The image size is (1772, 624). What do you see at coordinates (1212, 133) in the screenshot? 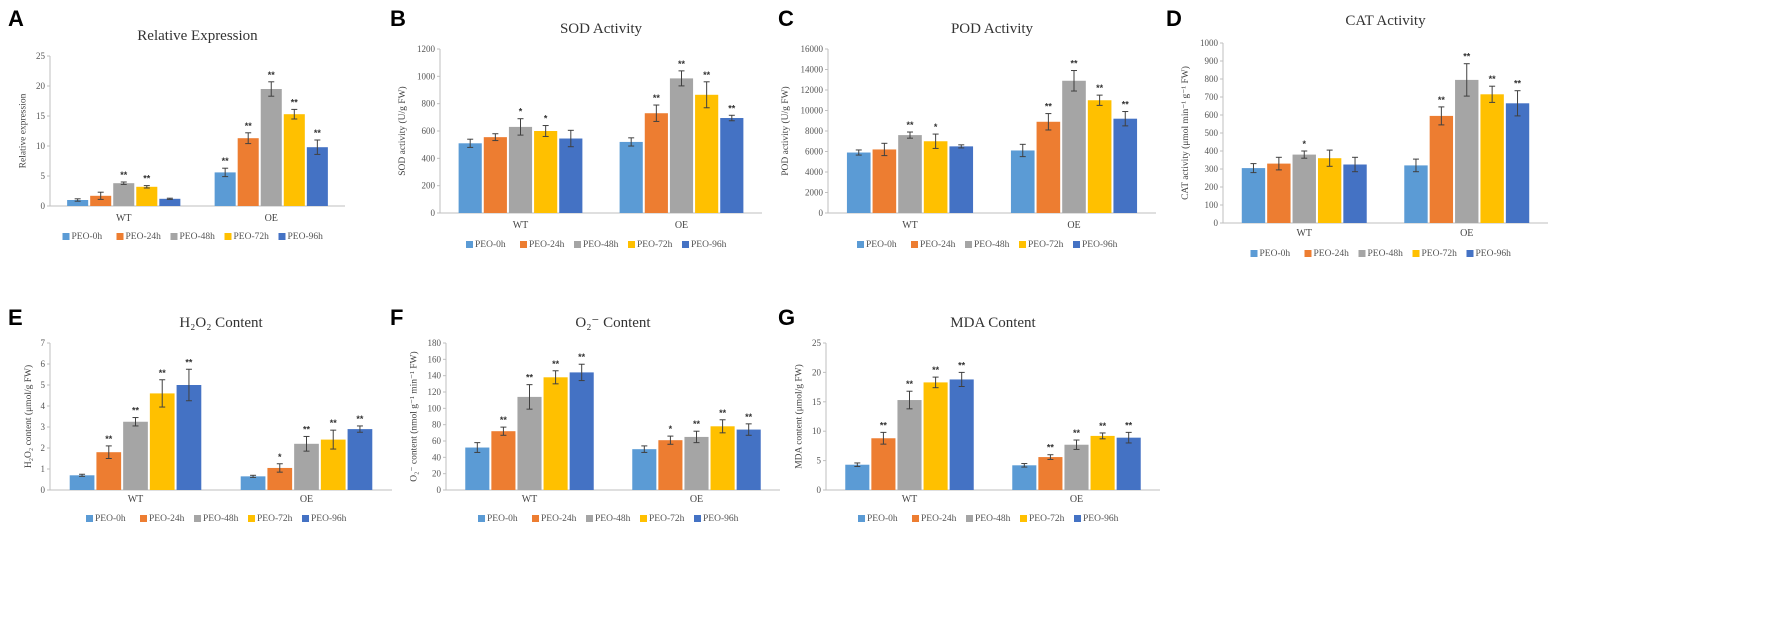
I see `y-tick-label: 500` at bounding box center [1212, 133].